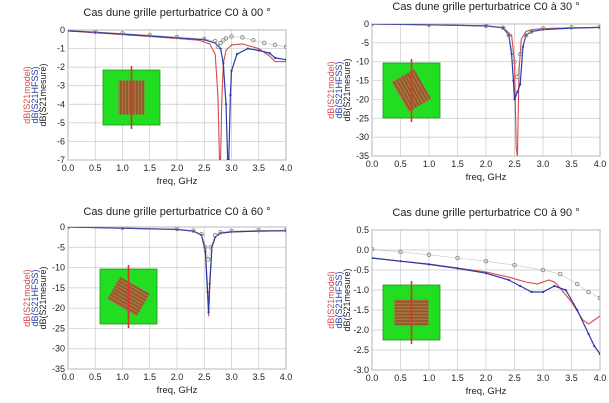  I want to click on y-tick-label: -1, so click(61, 49).